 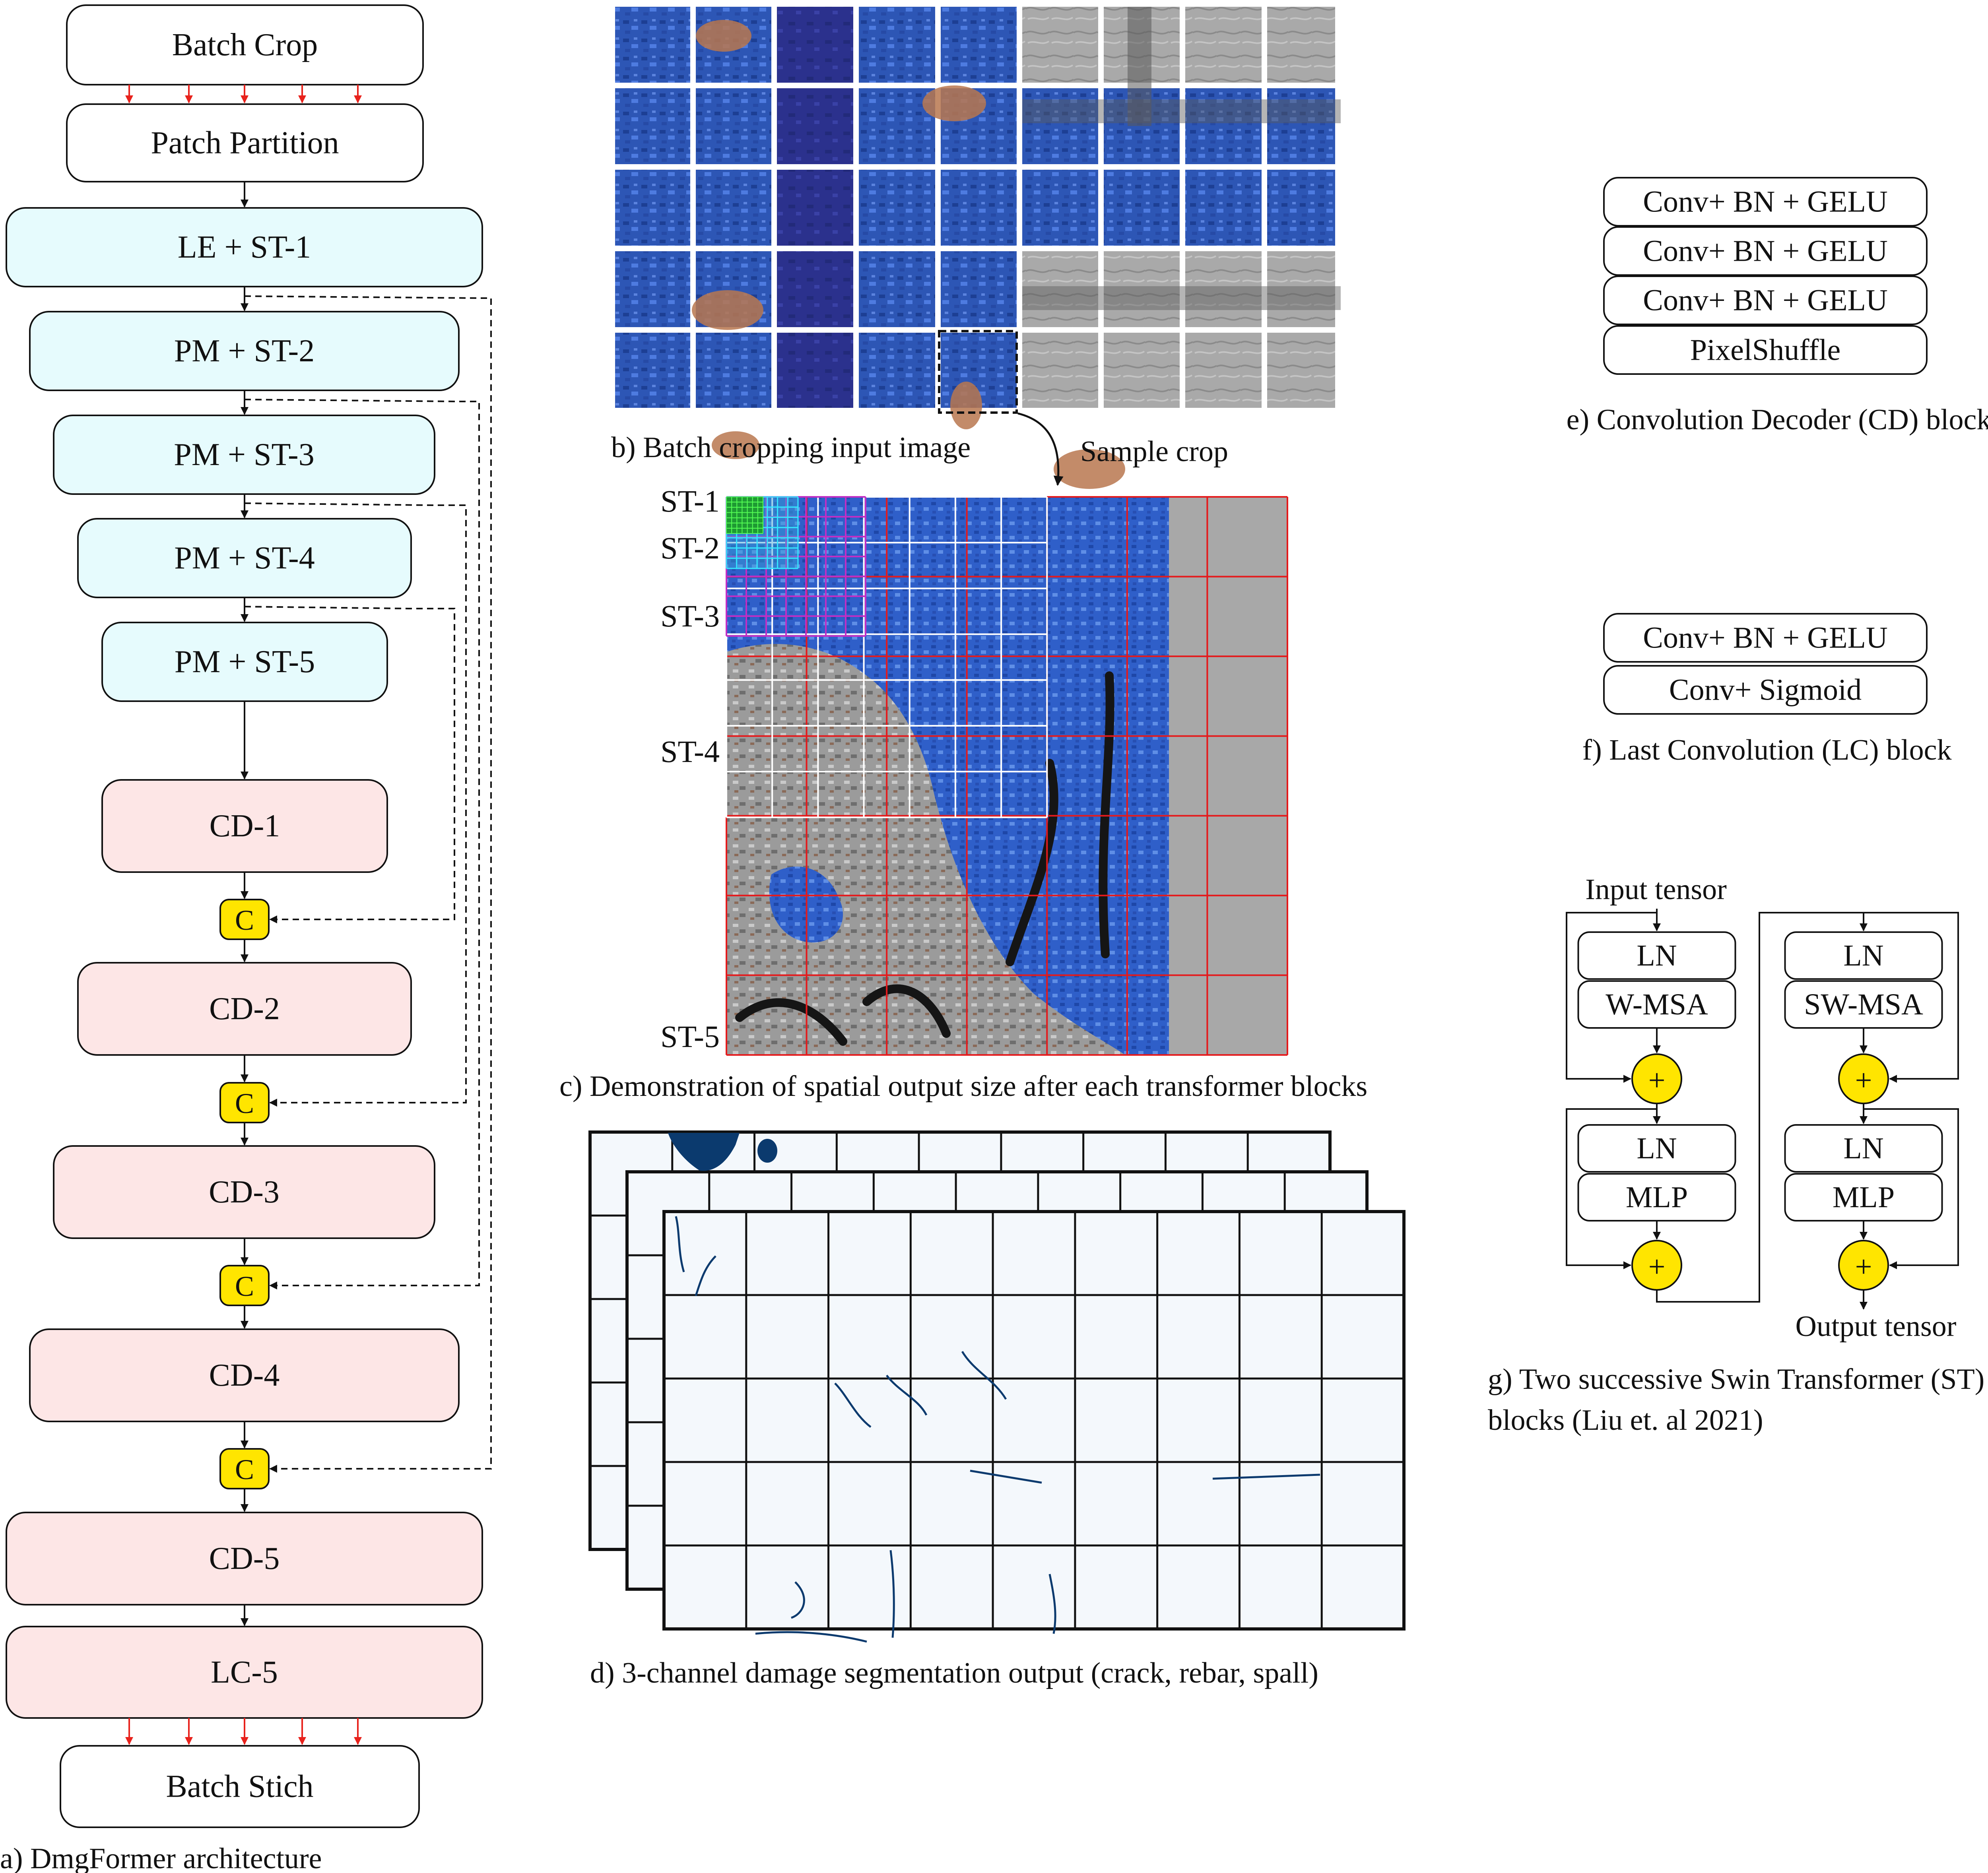 I want to click on stage-patch-partition-label: Patch Partition, so click(x=245, y=143).